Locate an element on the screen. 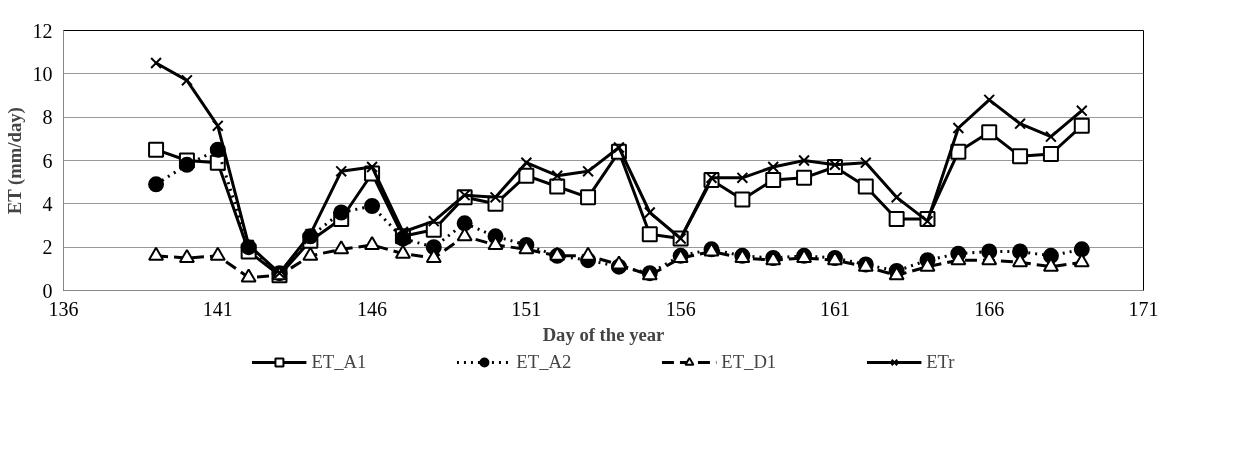 The image size is (1243, 466). x-tick-label: 151 is located at coordinates (526, 308).